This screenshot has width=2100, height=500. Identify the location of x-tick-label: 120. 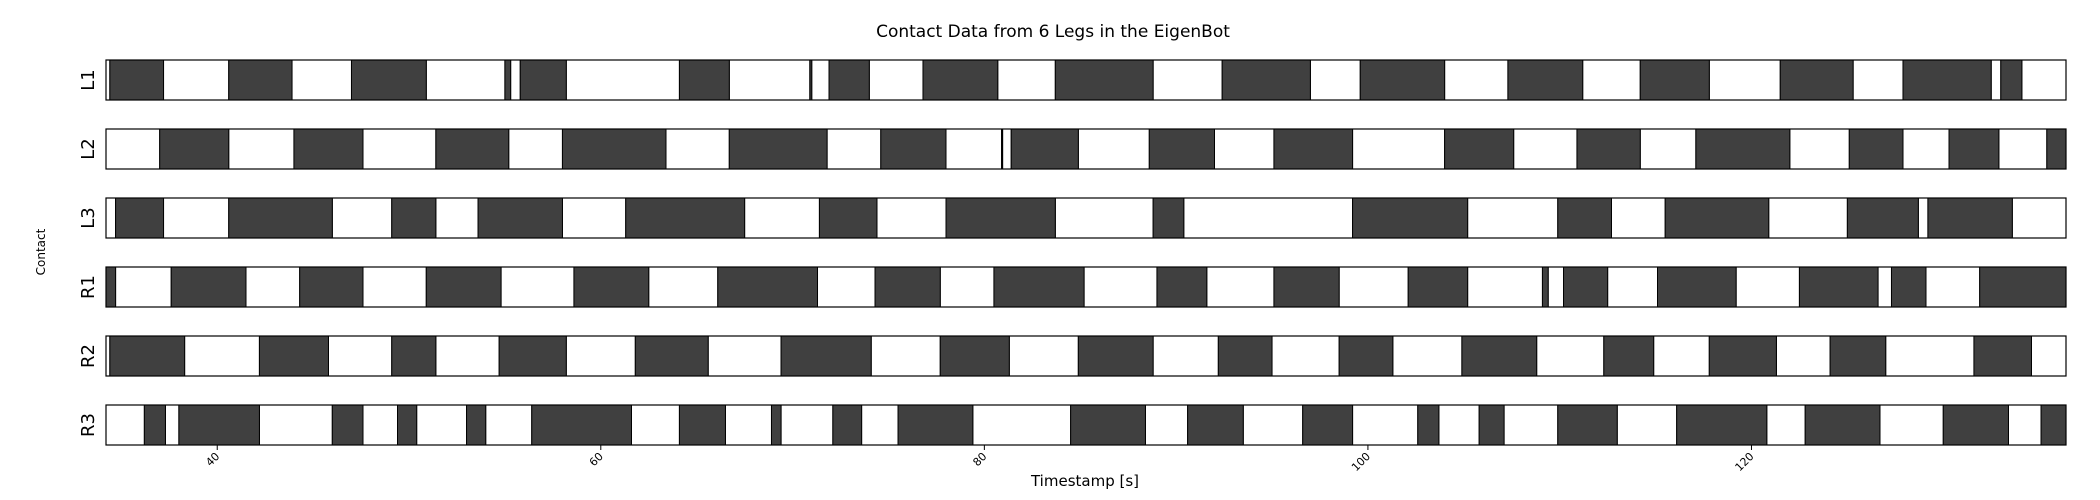
(1745, 462).